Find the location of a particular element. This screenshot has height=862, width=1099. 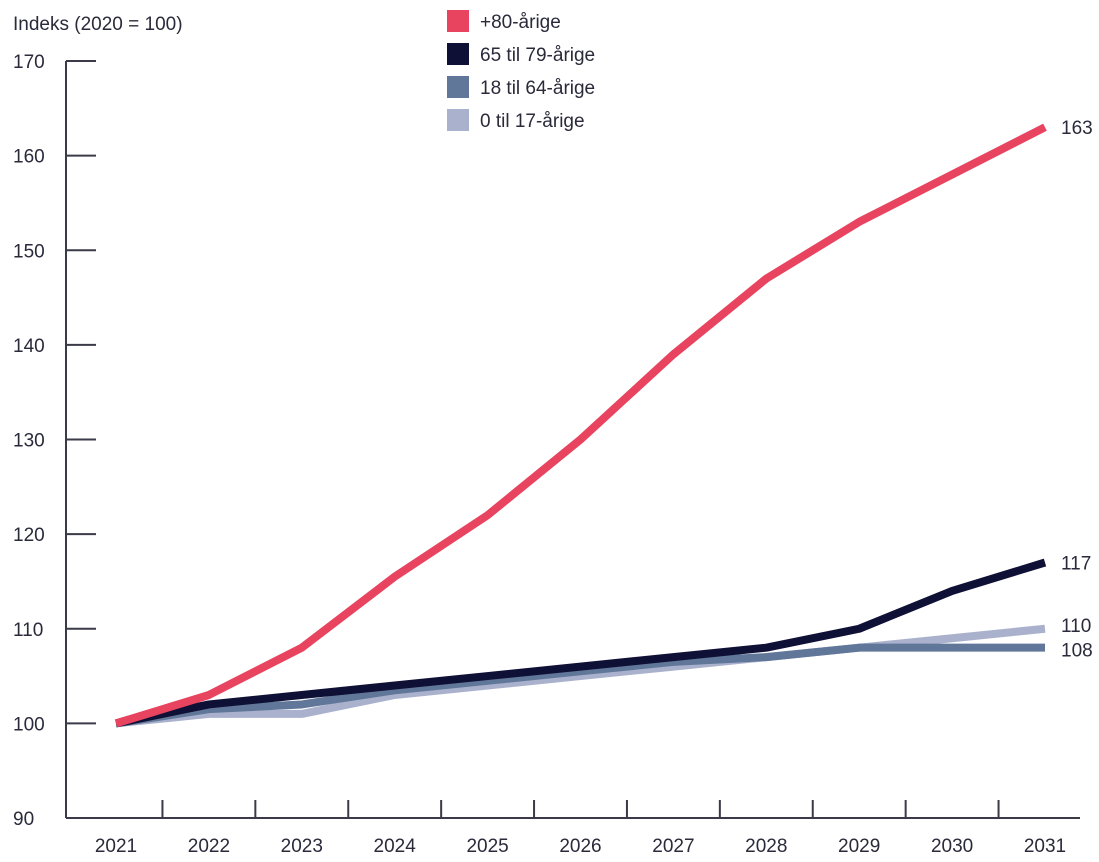

y-tick-label: 160 is located at coordinates (29, 157).